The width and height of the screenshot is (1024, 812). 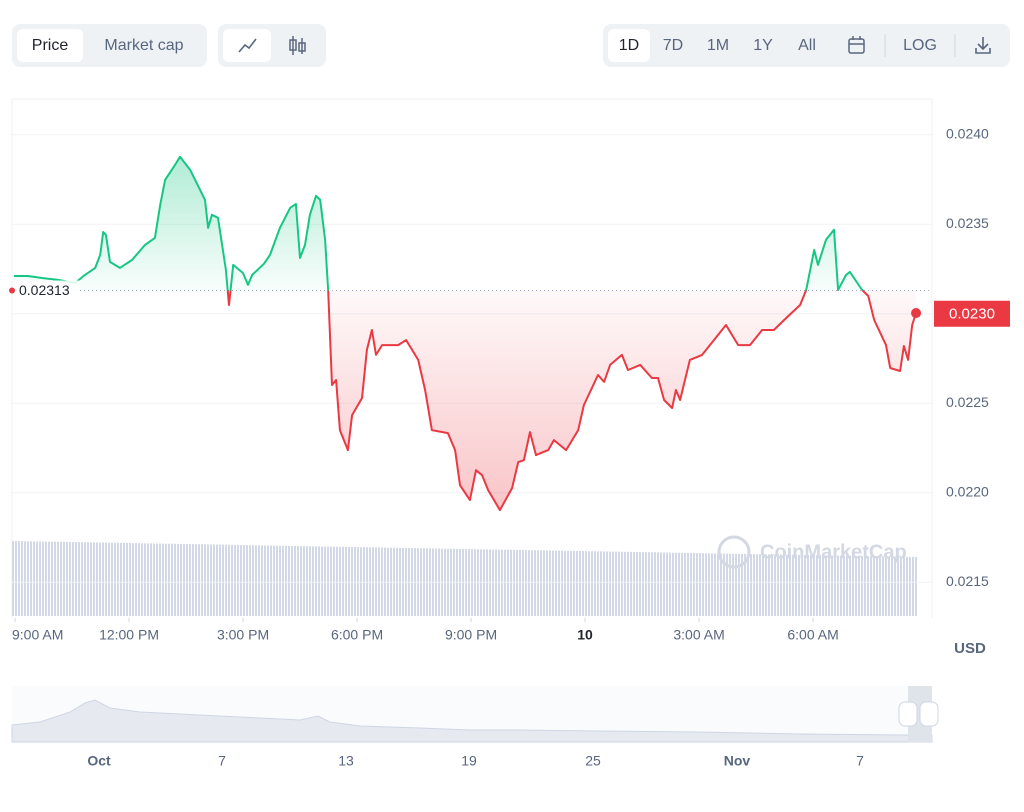 I want to click on y-tick-label: 0.0220, so click(x=967, y=491).